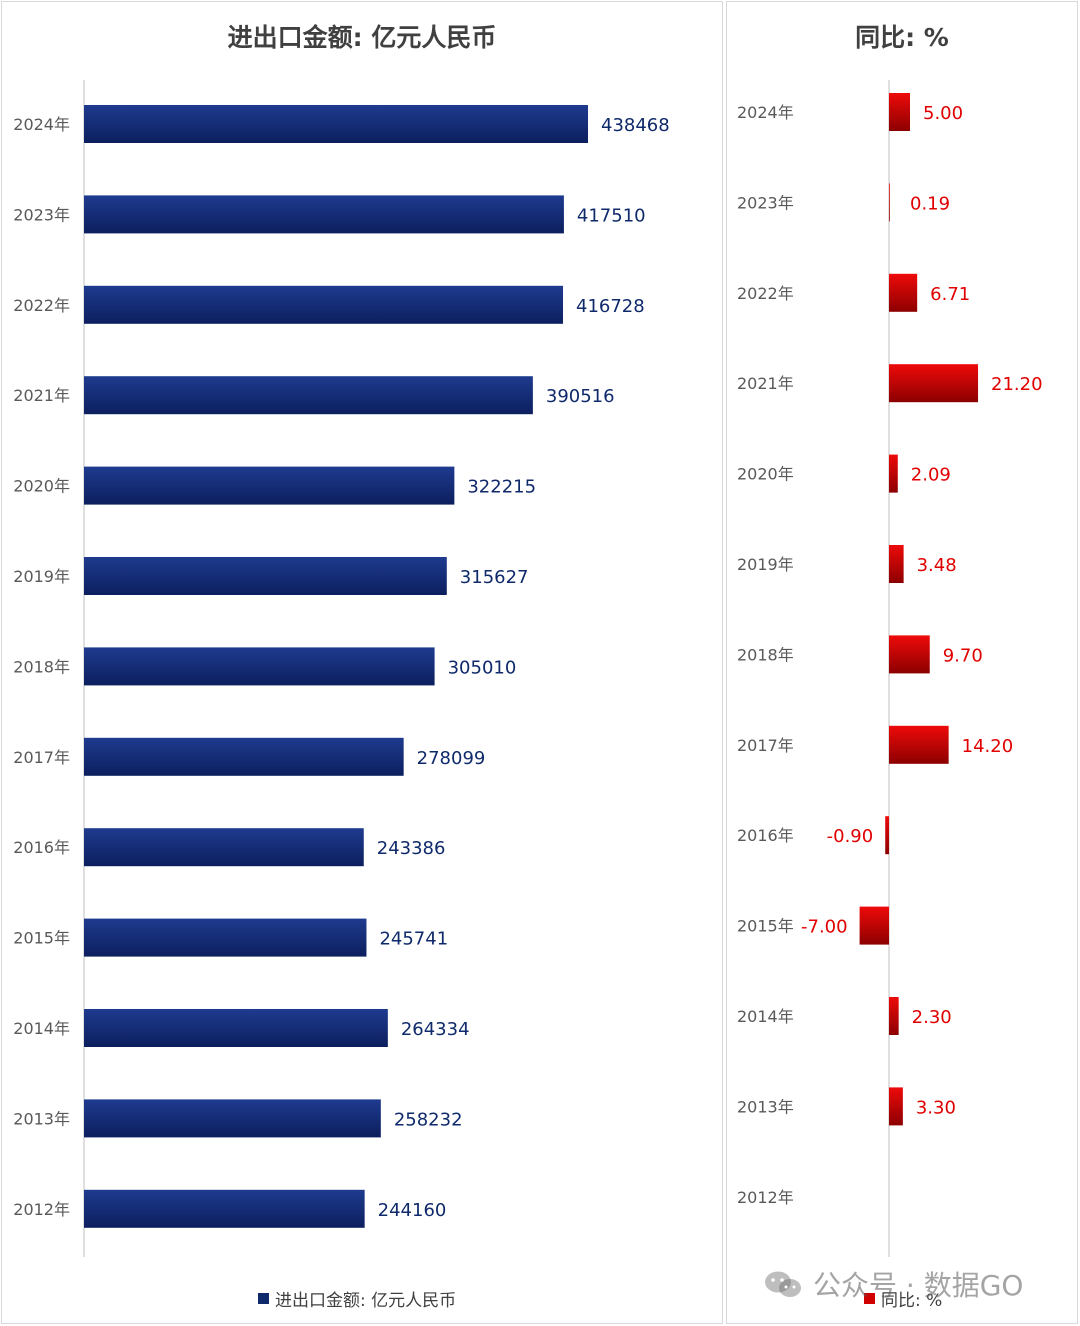  I want to click on yoy-category-label: 2017年, so click(765, 745).